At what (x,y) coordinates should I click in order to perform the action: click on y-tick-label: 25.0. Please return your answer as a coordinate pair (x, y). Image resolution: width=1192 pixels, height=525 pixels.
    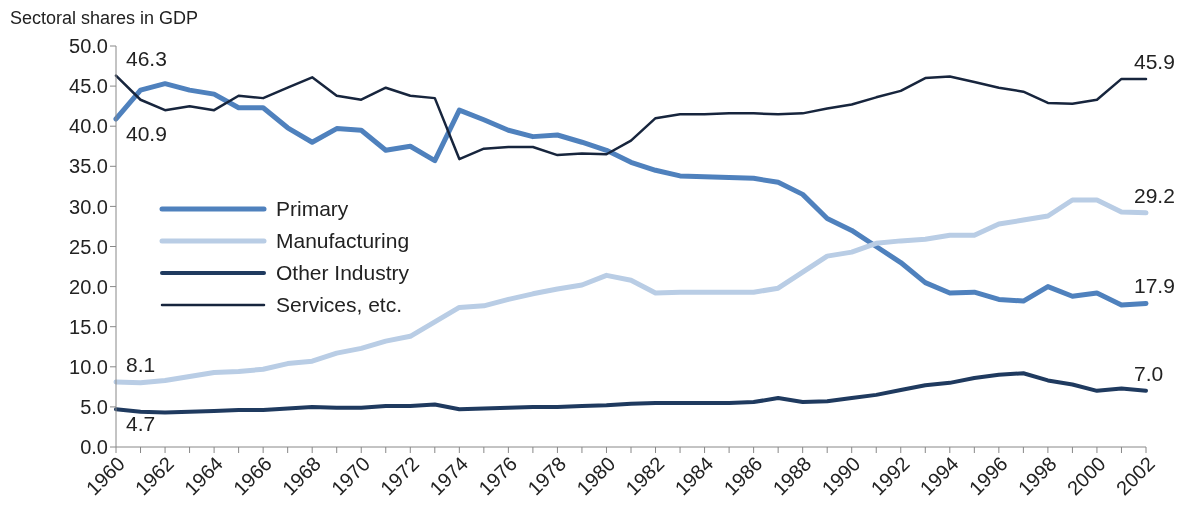
    Looking at the image, I should click on (88, 246).